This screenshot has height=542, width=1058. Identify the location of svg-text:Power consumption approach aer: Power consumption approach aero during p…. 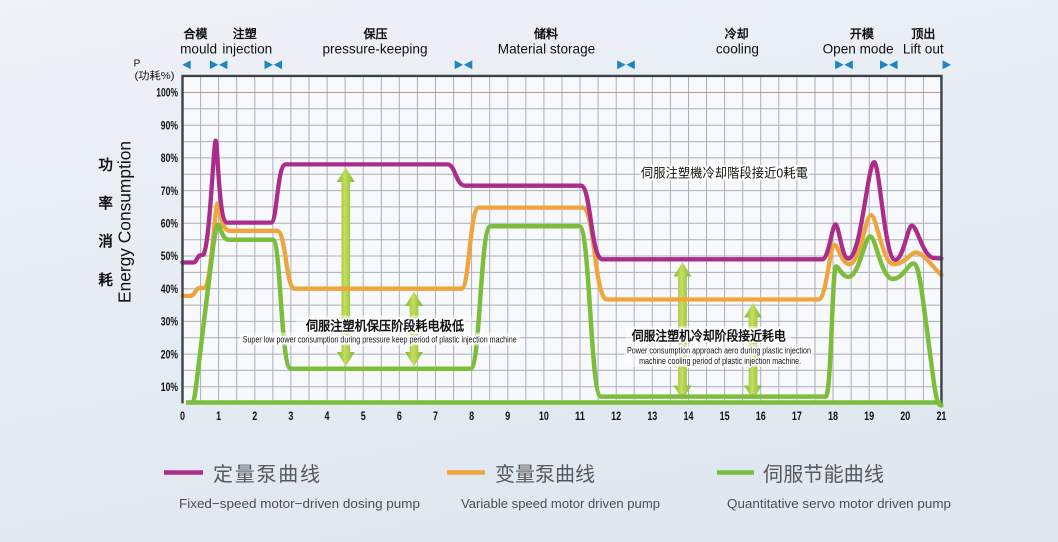
(719, 351).